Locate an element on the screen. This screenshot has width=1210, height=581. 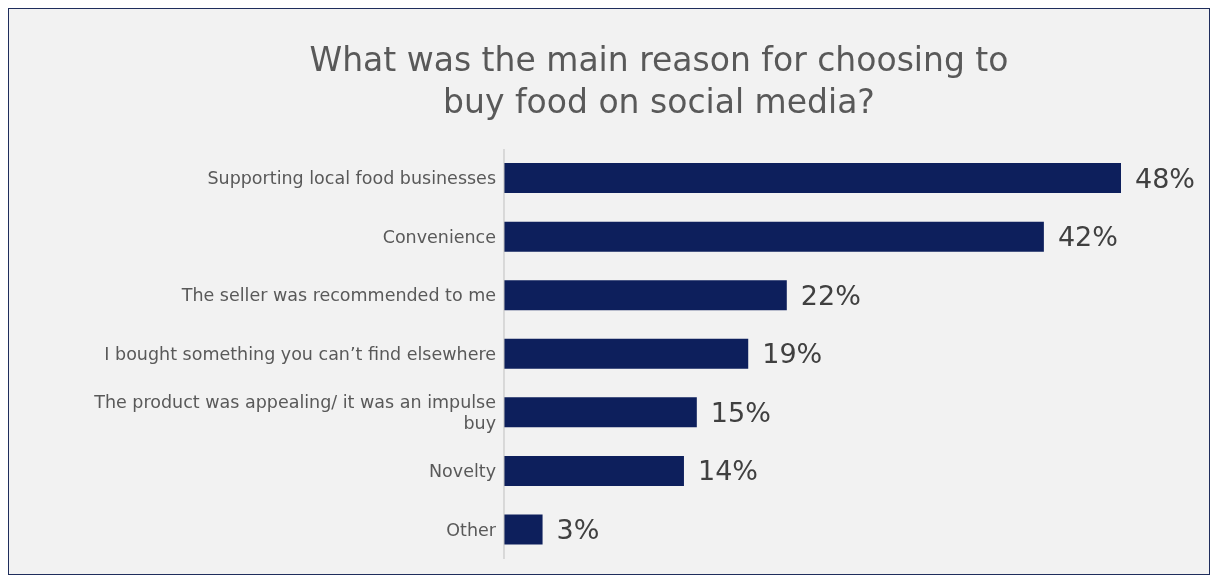
data-label: 48% is located at coordinates (1165, 178).